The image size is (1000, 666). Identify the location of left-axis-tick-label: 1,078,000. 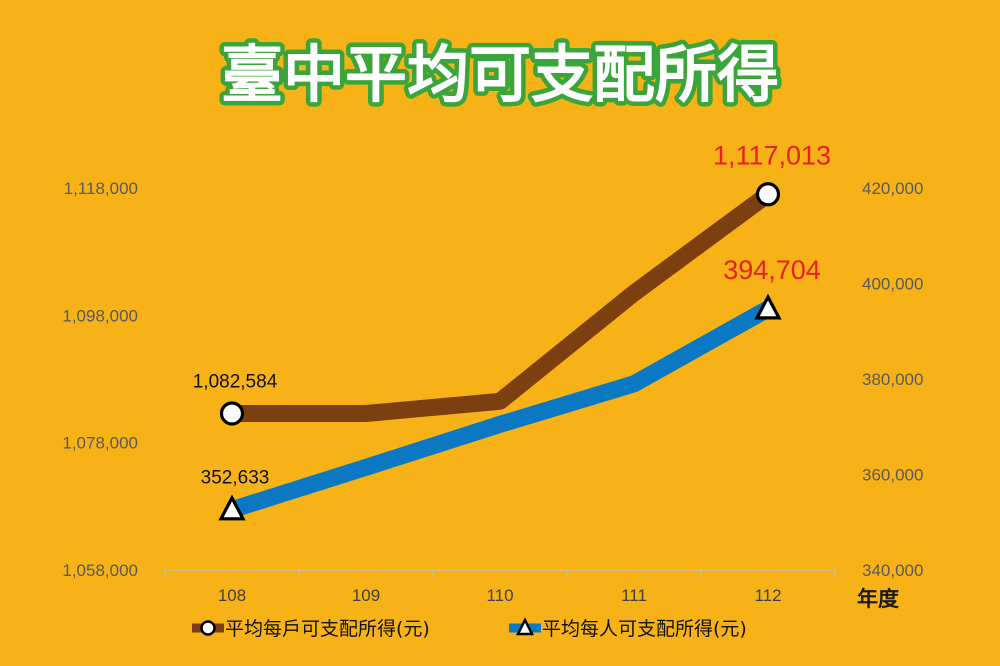
(100, 443).